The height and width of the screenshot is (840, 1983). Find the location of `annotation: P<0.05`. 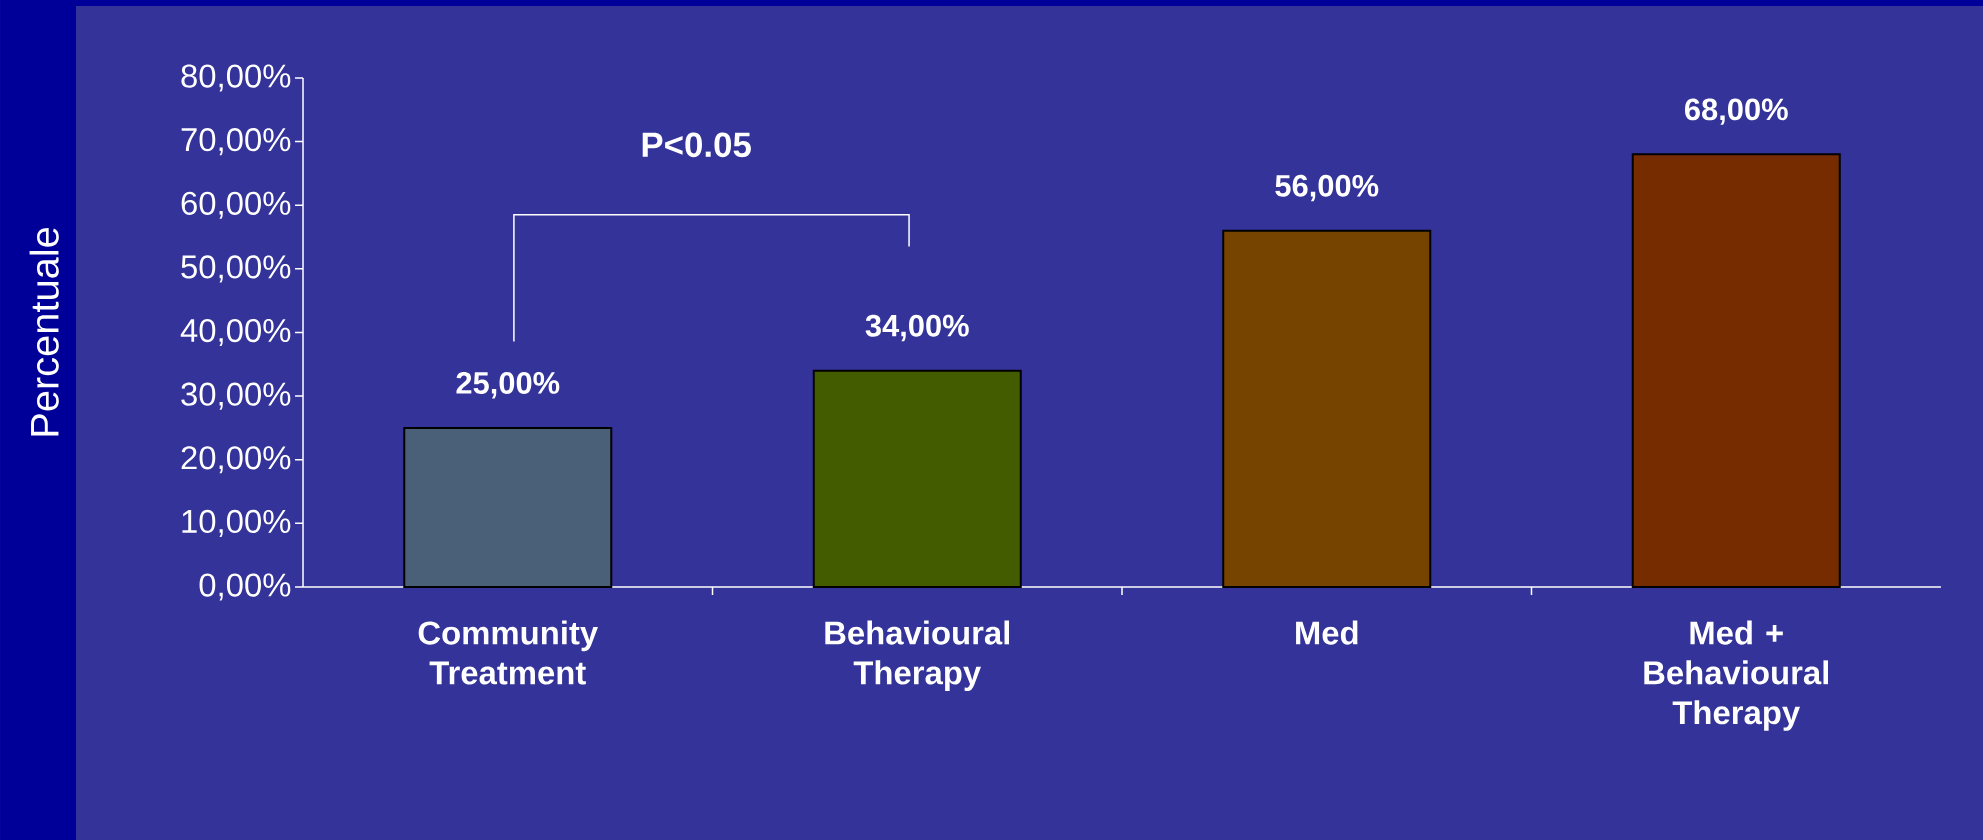

annotation: P<0.05 is located at coordinates (696, 145).